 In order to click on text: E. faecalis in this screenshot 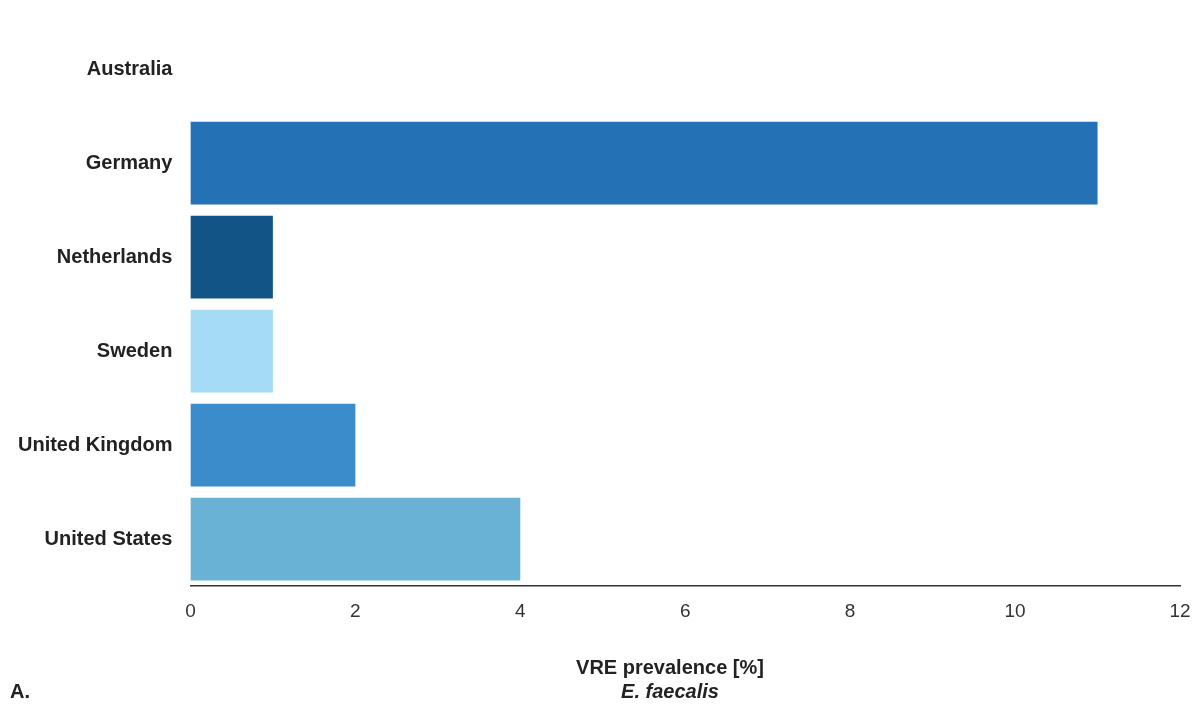, I will do `click(670, 691)`.